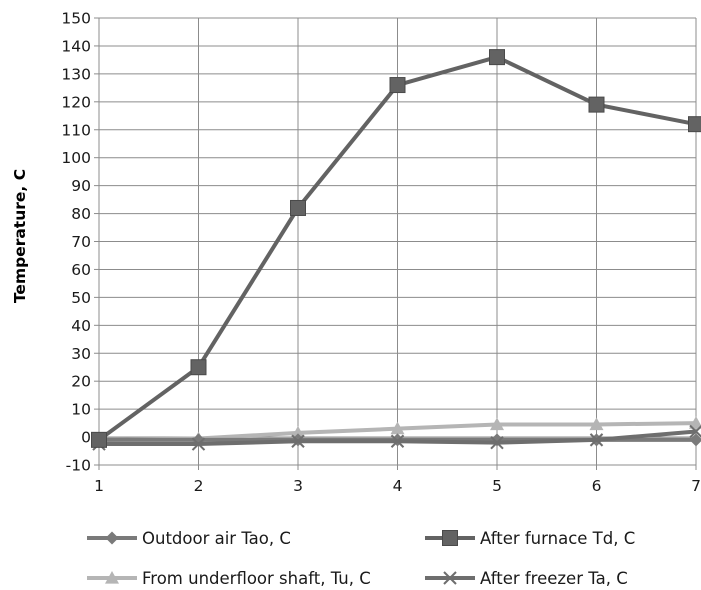 The image size is (701, 590). I want to click on x-tick-label: 3, so click(298, 486).